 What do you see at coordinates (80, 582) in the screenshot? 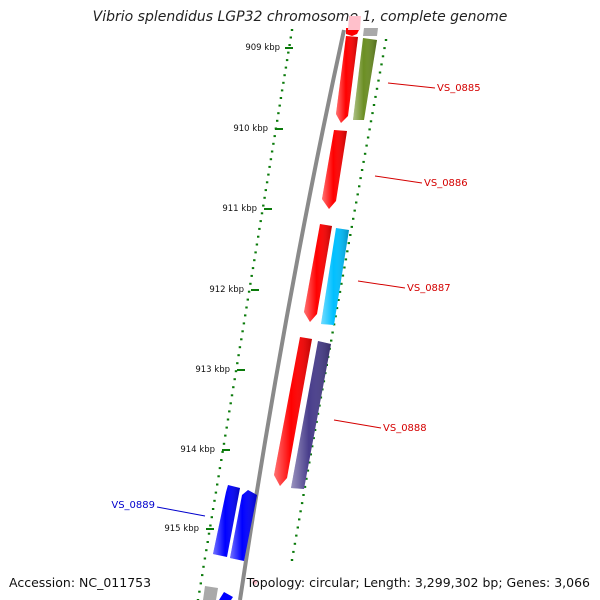
I see `accession-text: Accession: NC_011753` at bounding box center [80, 582].